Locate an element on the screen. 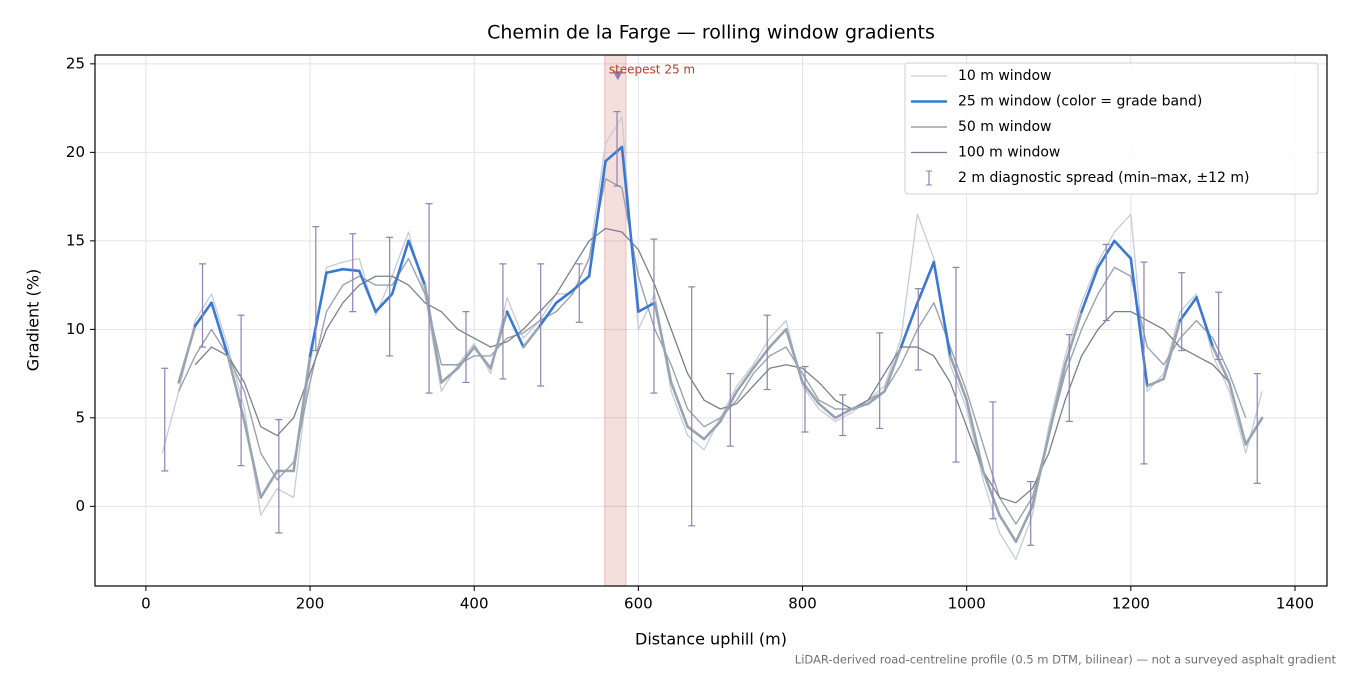 The height and width of the screenshot is (675, 1350). x-tick-label: 800 is located at coordinates (802, 604).